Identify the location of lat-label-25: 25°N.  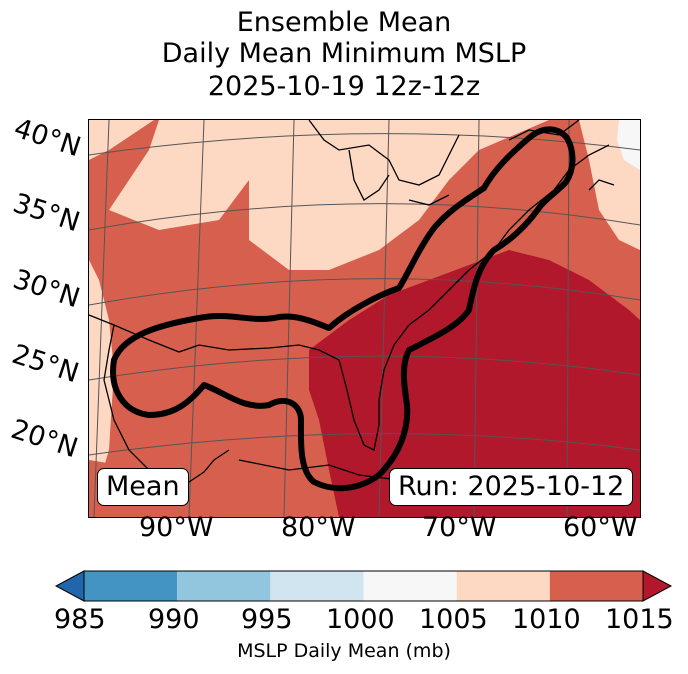
(45, 364).